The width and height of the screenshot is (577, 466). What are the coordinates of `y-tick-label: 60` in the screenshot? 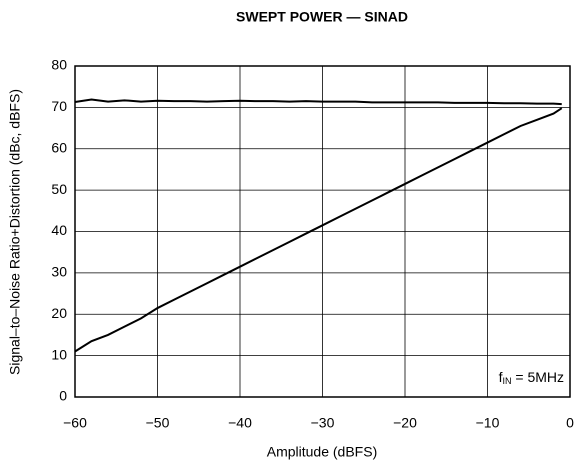 It's located at (59, 147).